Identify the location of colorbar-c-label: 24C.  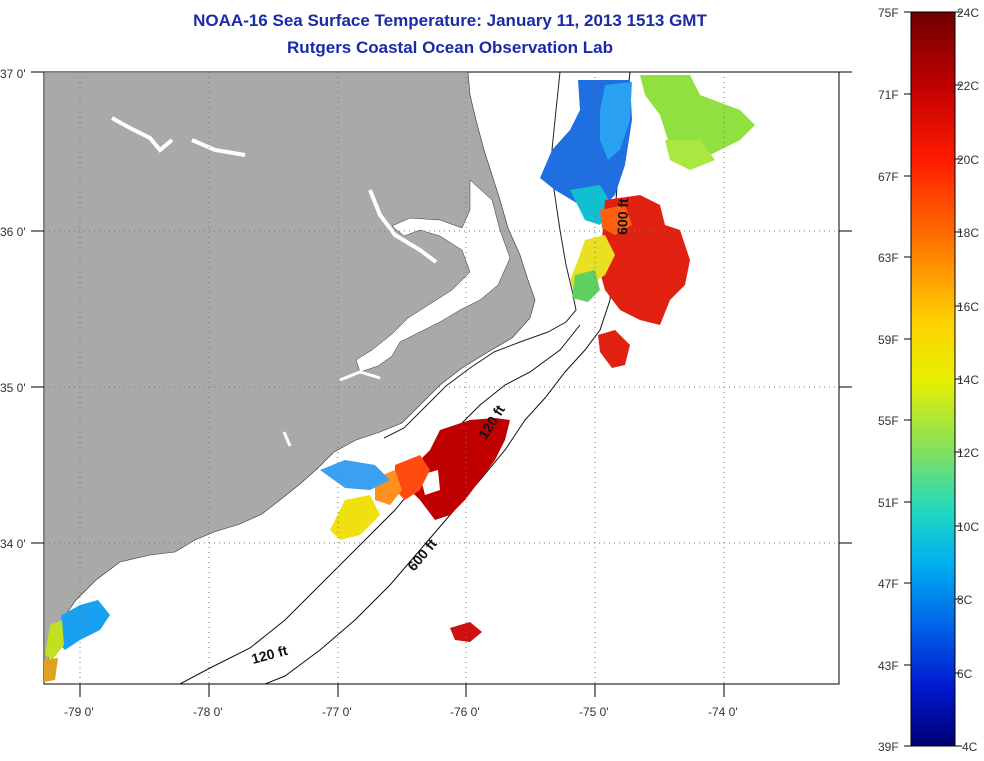
(968, 13).